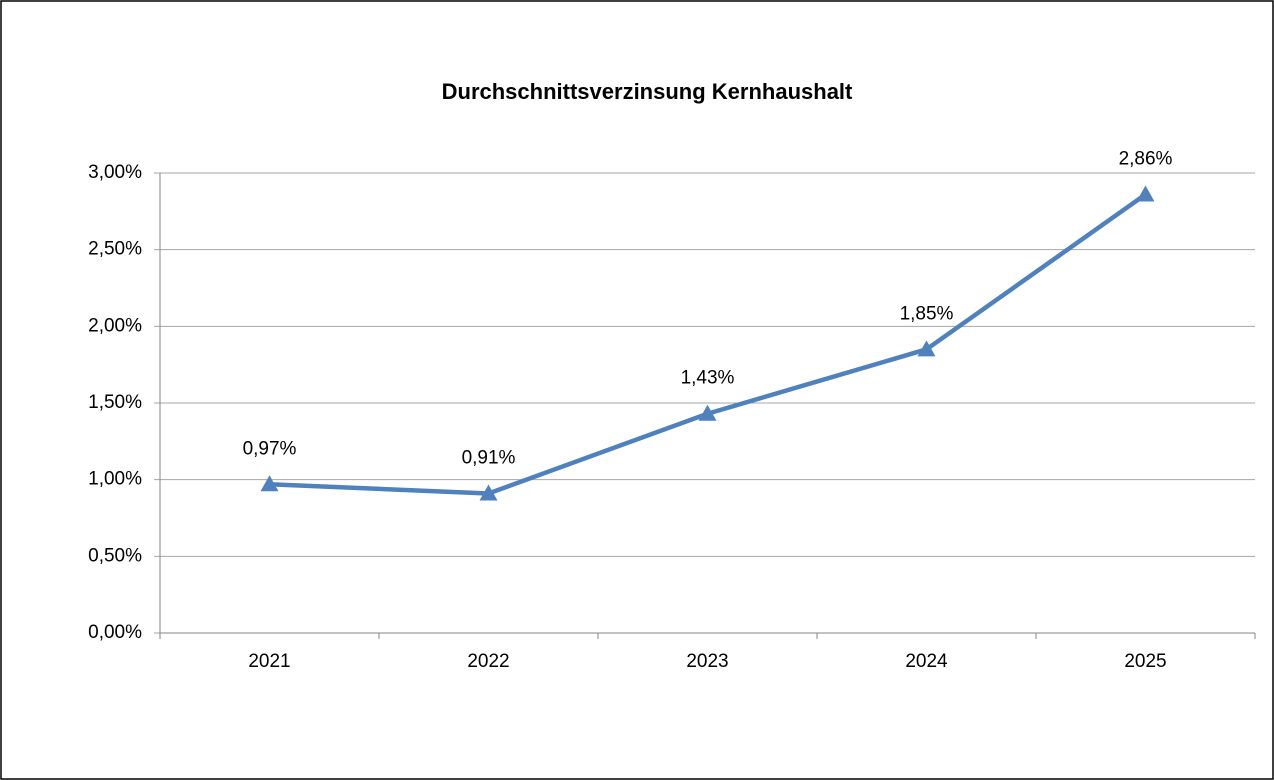  I want to click on y-tick-label: 3,00%, so click(115, 172).